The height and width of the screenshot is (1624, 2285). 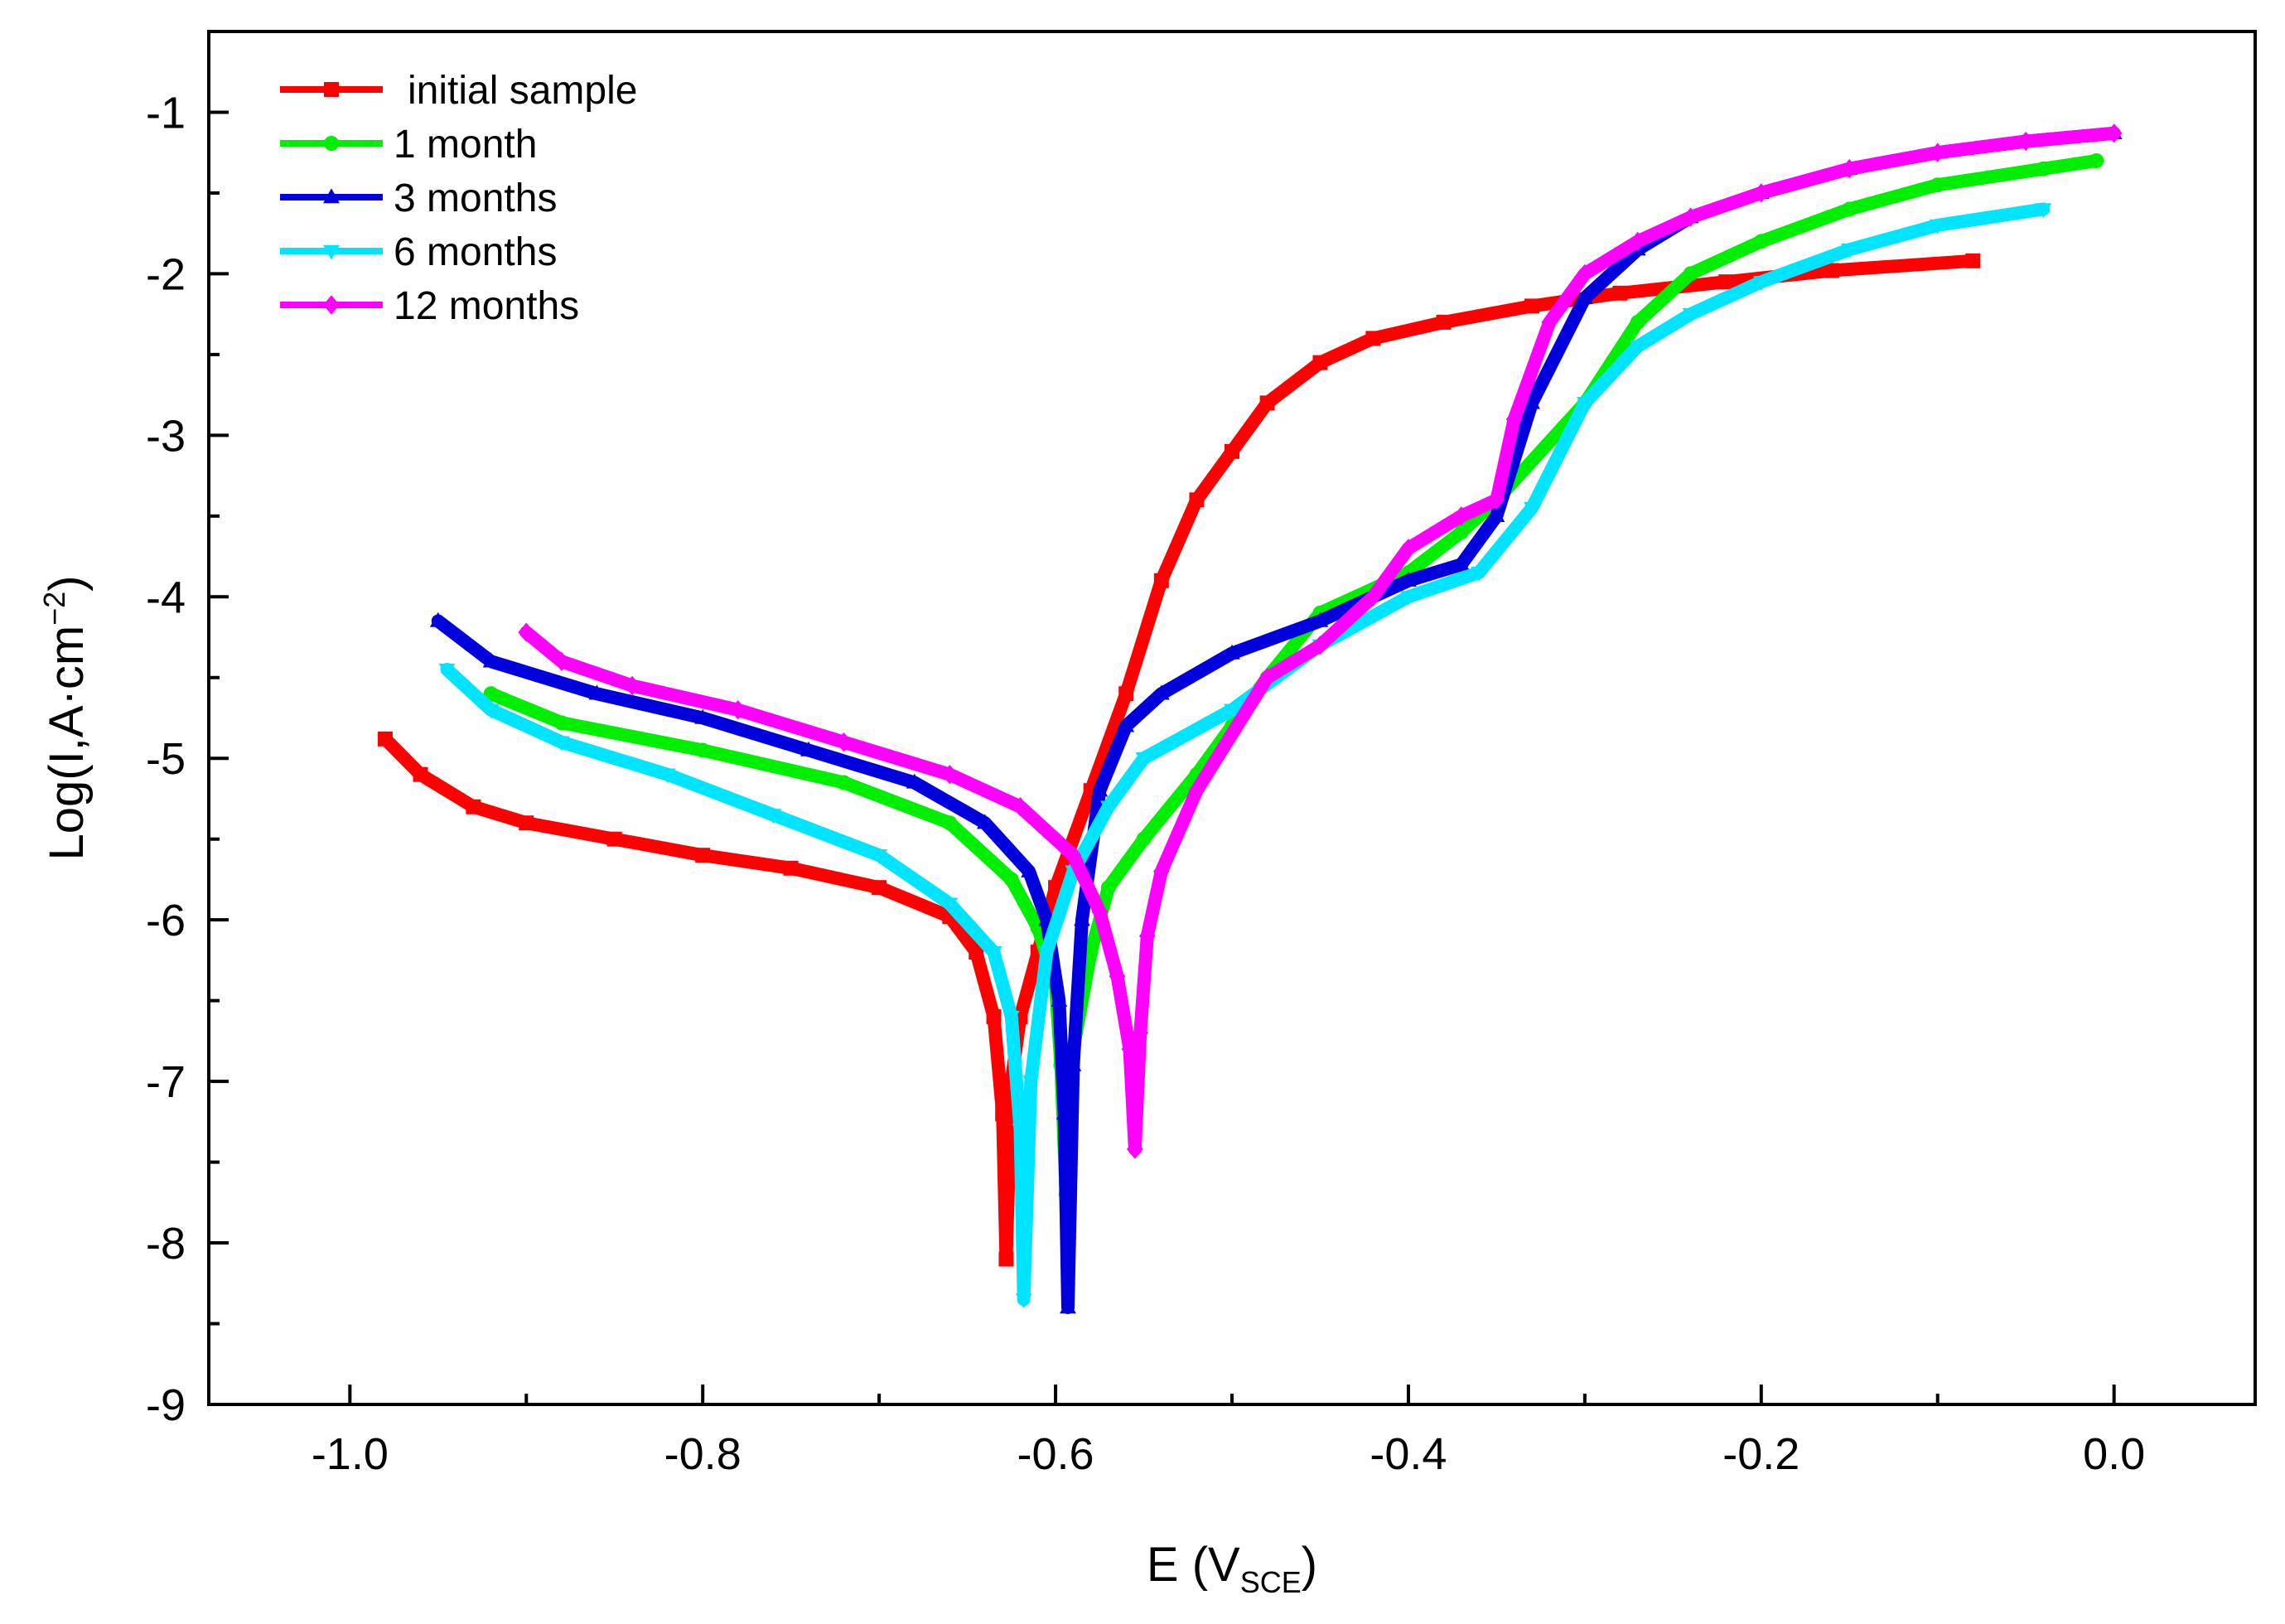 What do you see at coordinates (166, 274) in the screenshot?
I see `y-tick-label: -2` at bounding box center [166, 274].